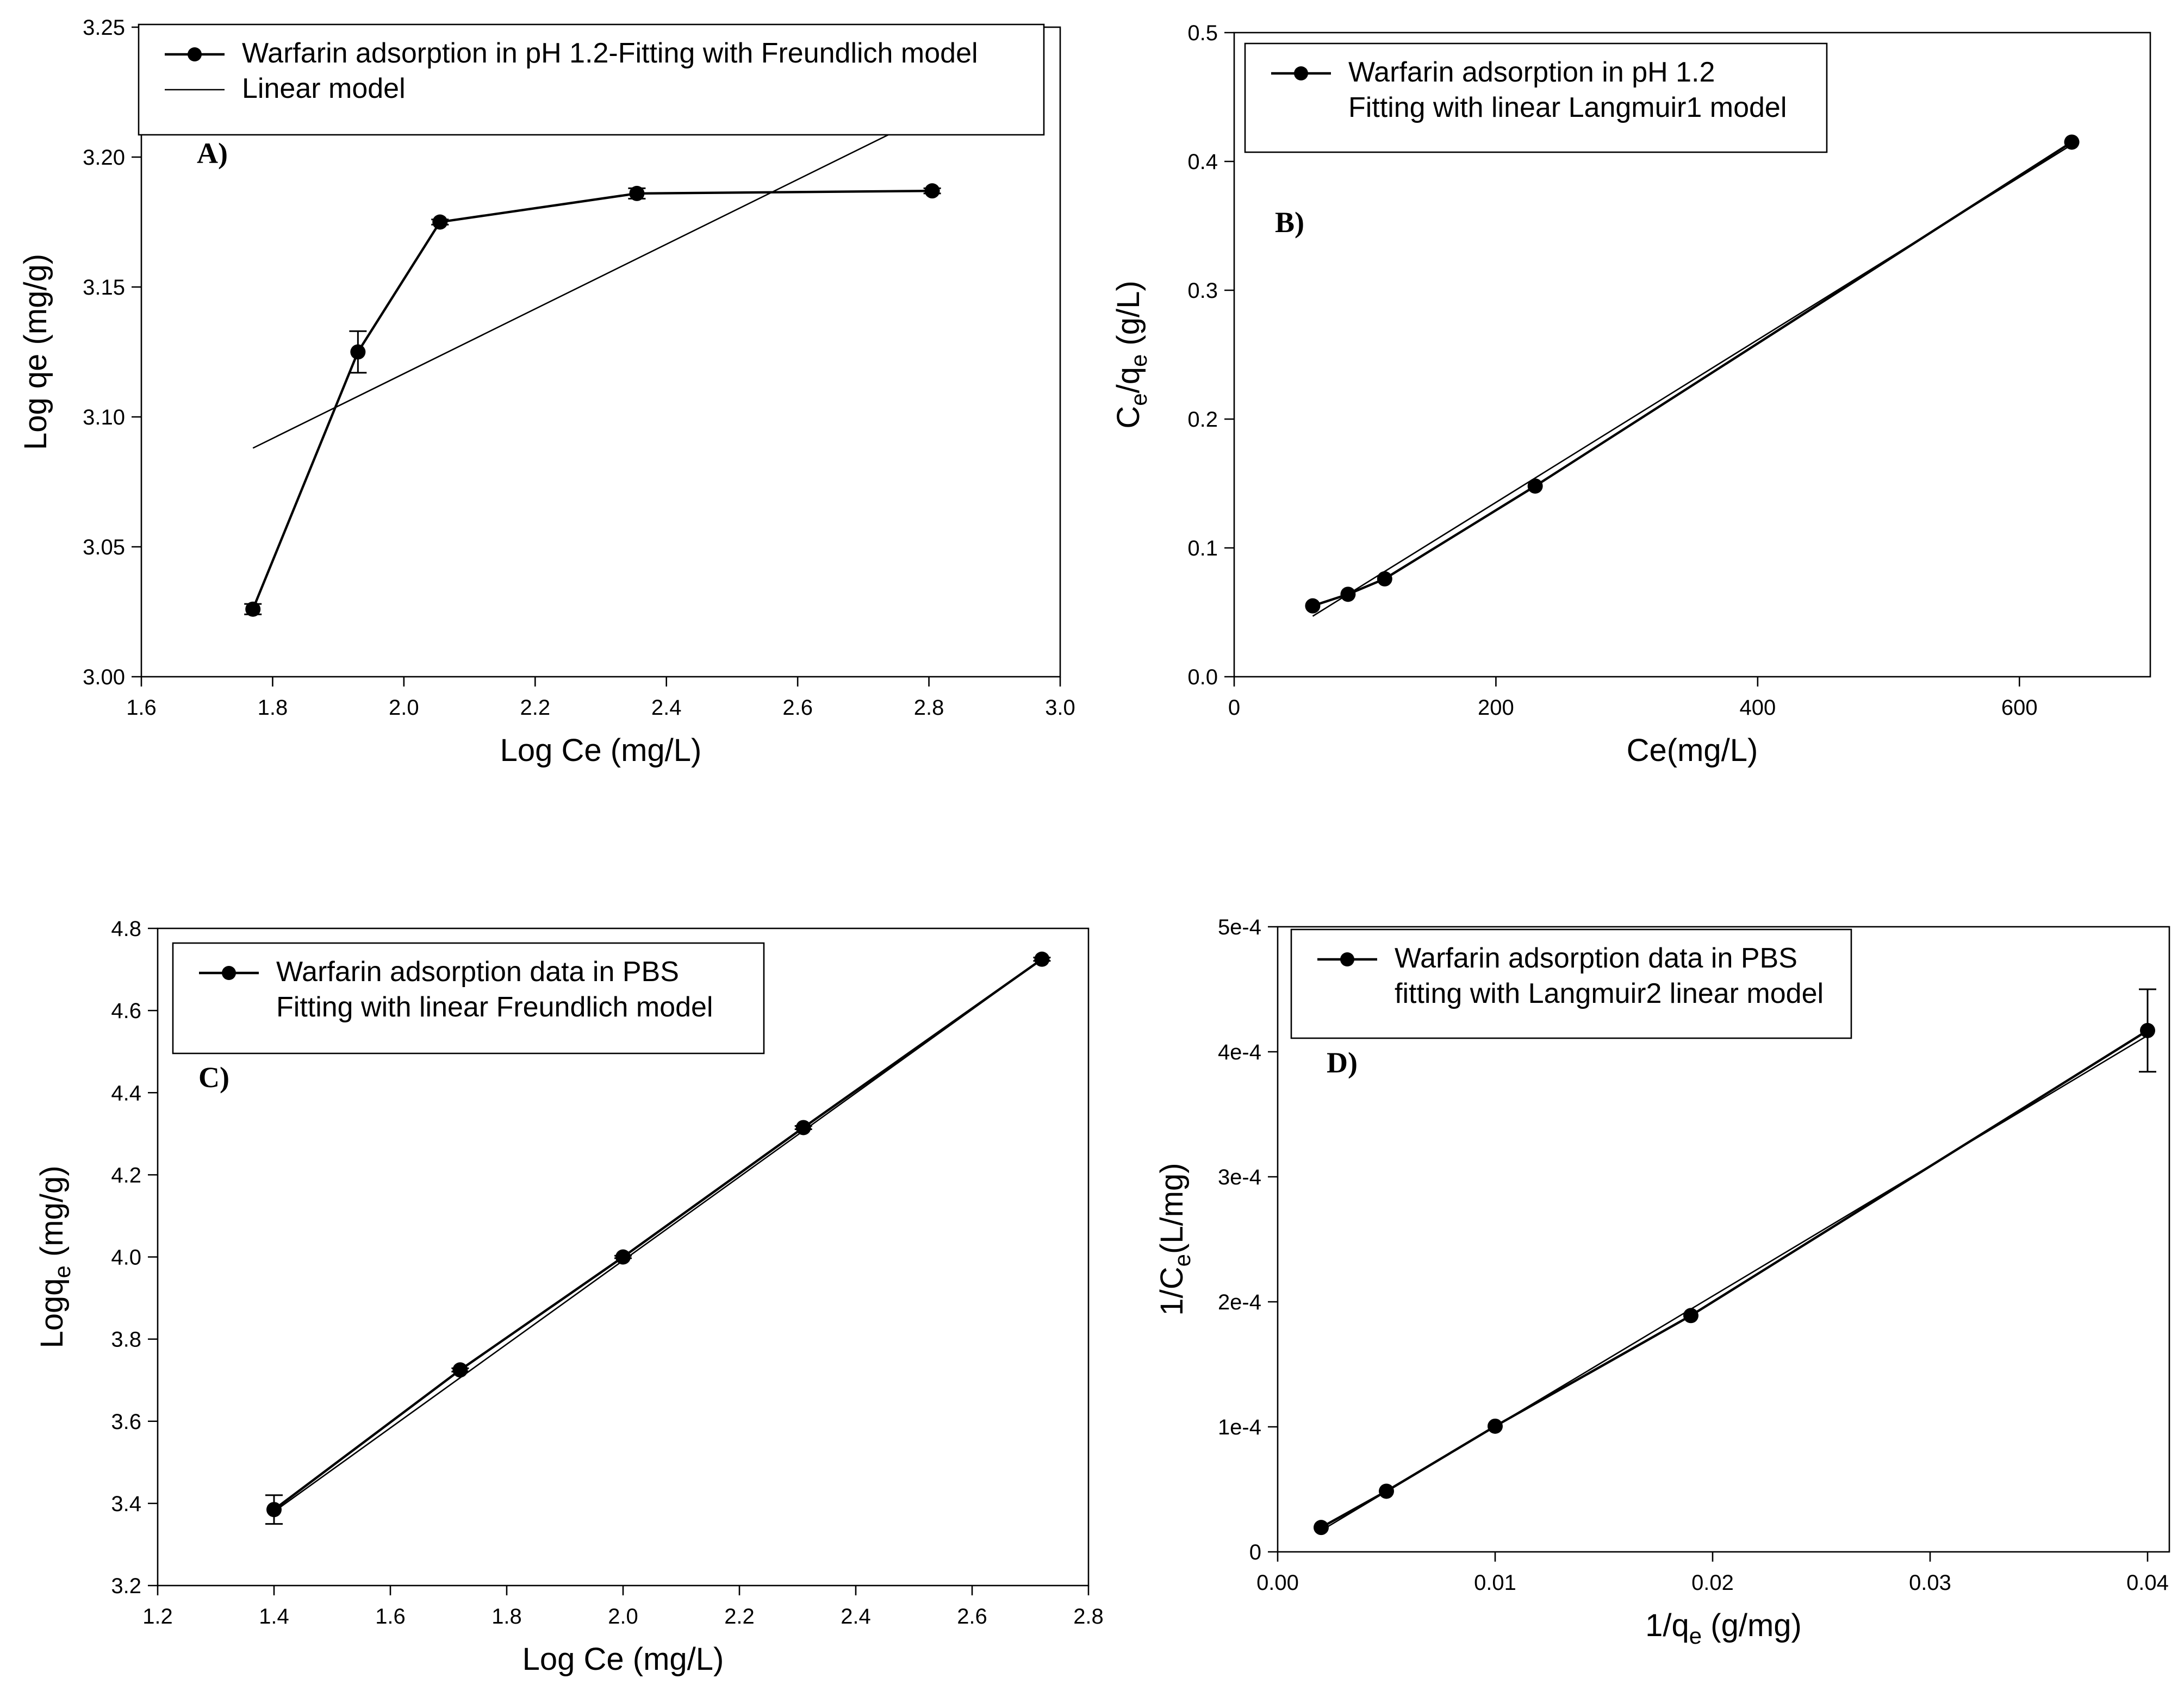  What do you see at coordinates (157, 1617) in the screenshot?
I see `x-tick-label: 1.2` at bounding box center [157, 1617].